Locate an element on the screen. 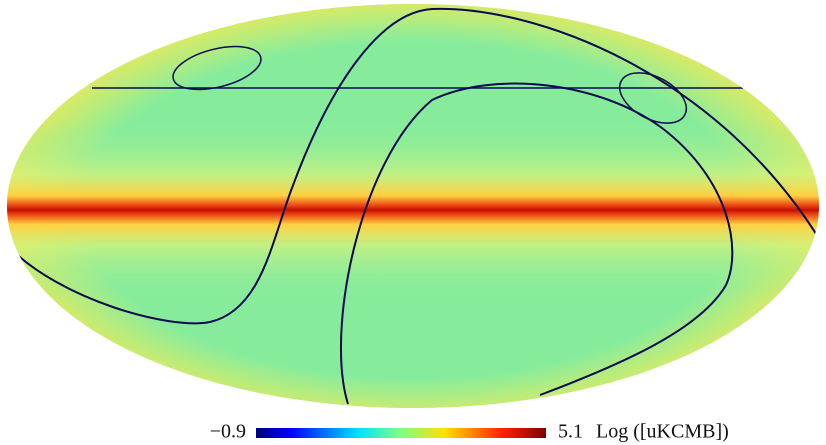  colorbar-max-label: 5.1 is located at coordinates (570, 432).